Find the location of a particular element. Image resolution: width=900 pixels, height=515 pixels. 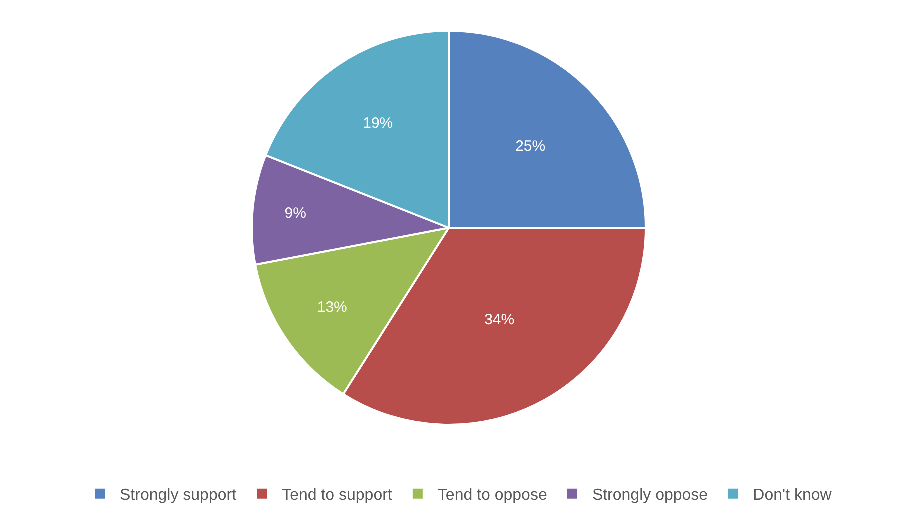

data-label: 25% is located at coordinates (531, 146).